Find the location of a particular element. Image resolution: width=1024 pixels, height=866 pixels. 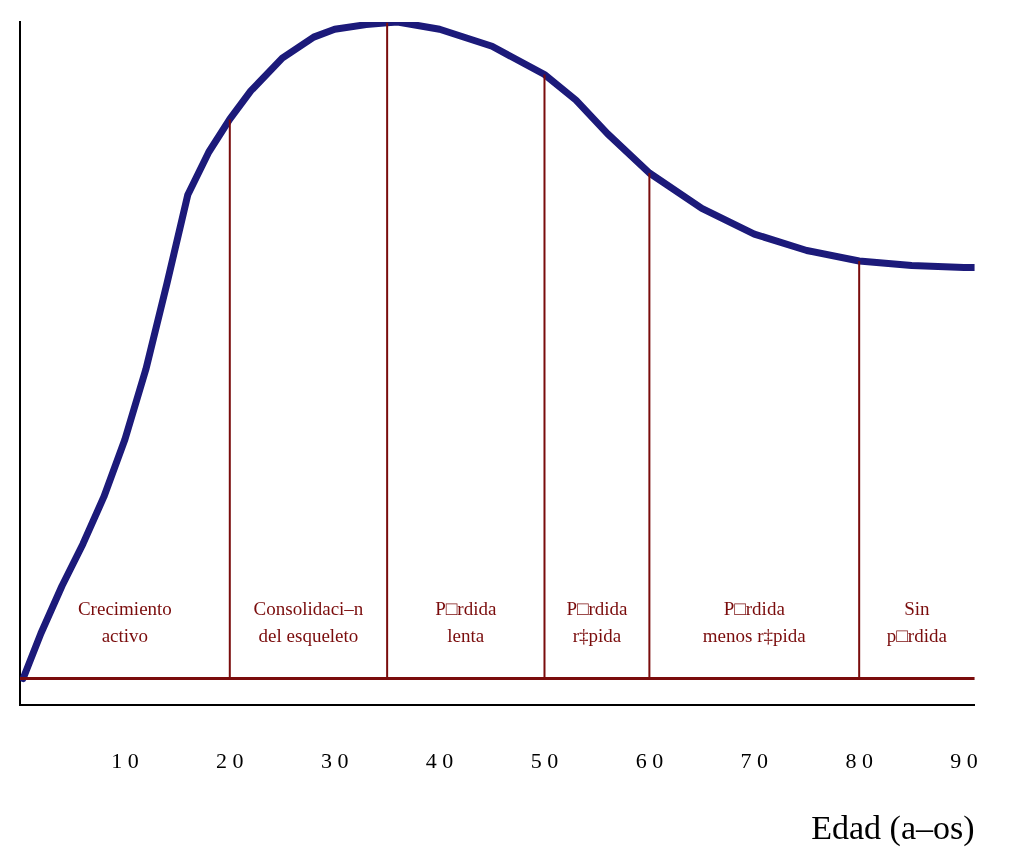

annotation: P□rdida menos r‡pida is located at coordinates (754, 622).